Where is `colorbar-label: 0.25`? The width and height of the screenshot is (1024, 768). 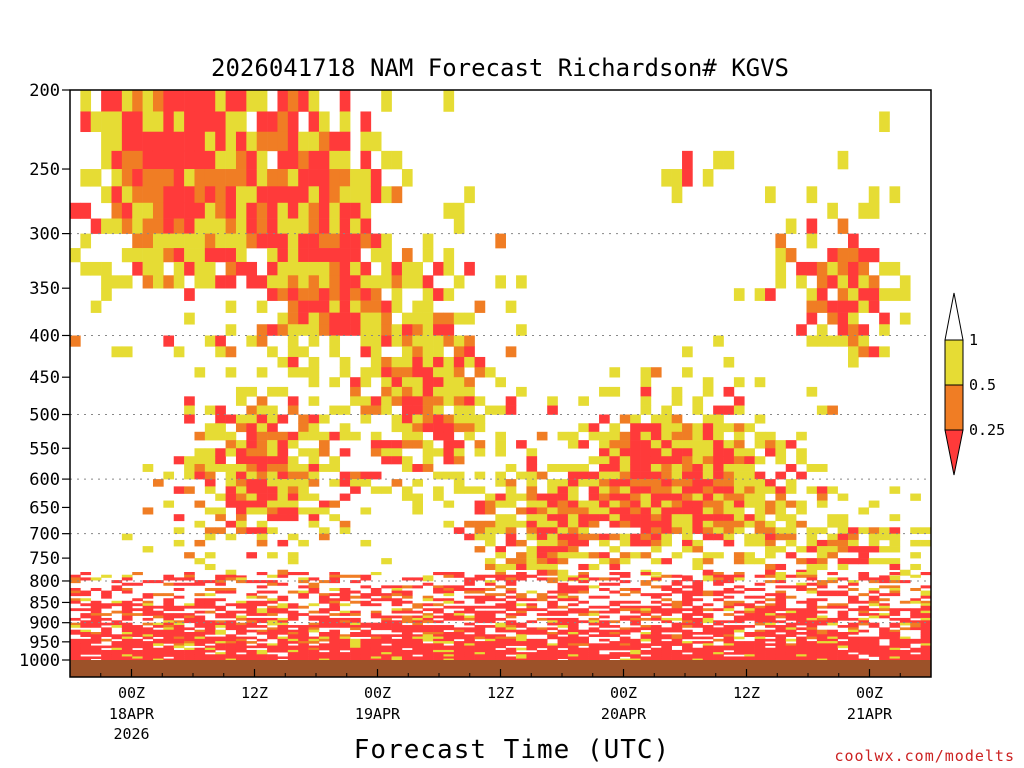
colorbar-label: 0.25 is located at coordinates (987, 430).